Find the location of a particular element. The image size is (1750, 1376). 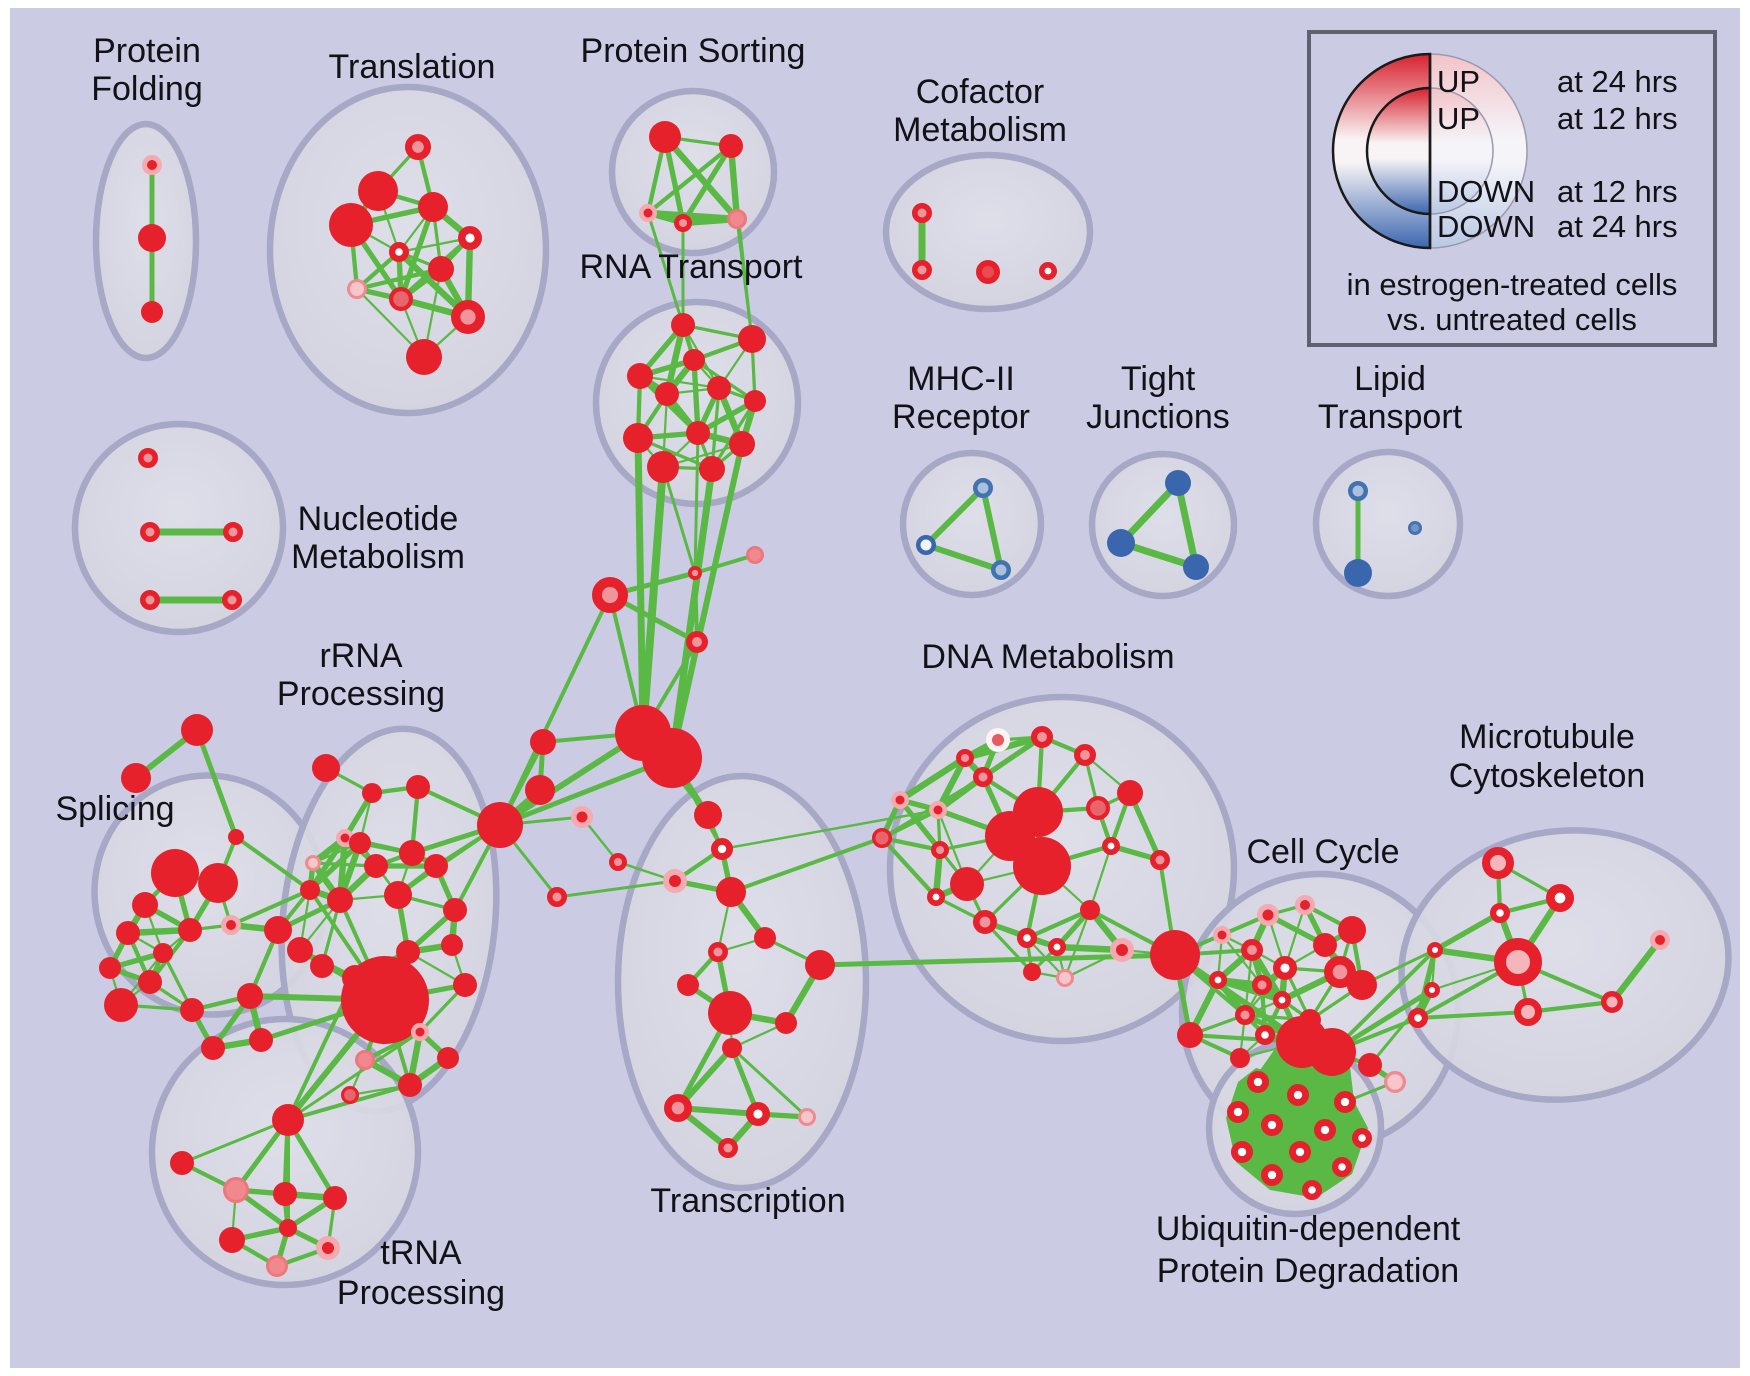

cluster-boundary-tj is located at coordinates (1163, 525).